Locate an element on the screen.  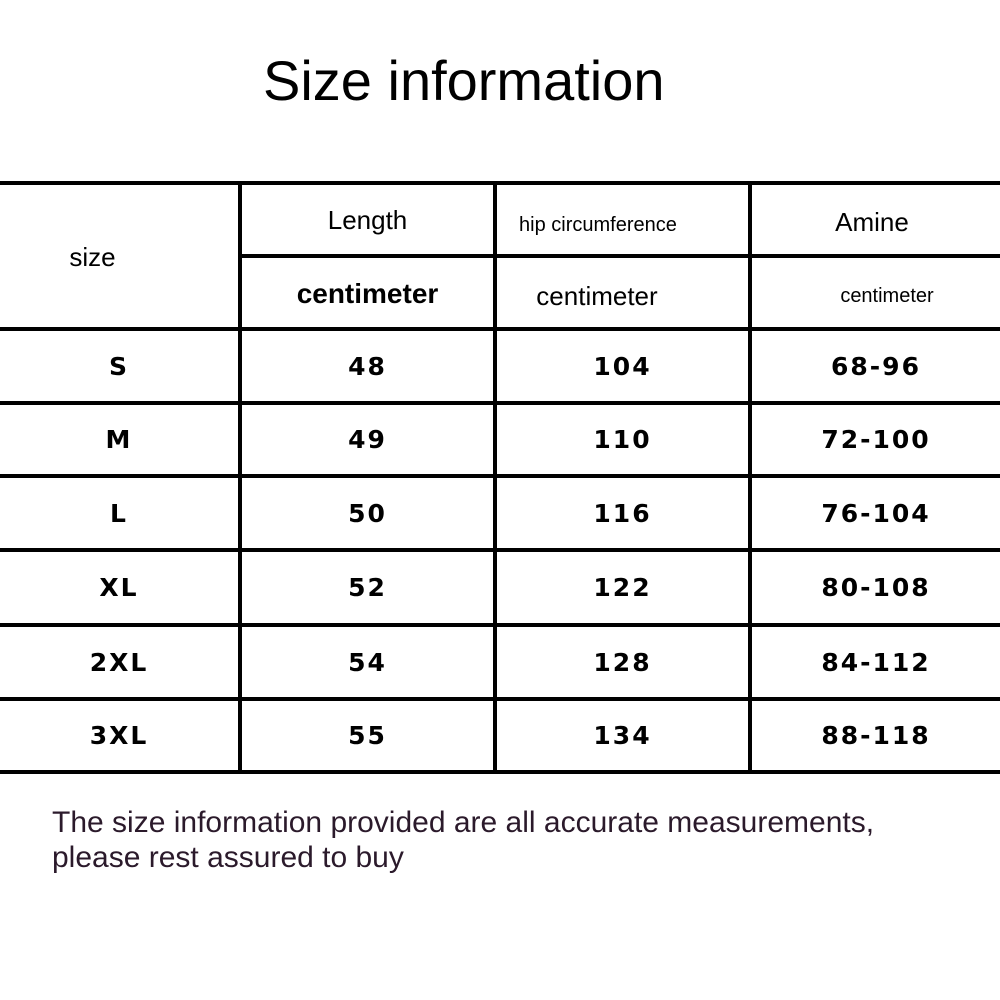
size-cell: 3XL is located at coordinates (119, 735).